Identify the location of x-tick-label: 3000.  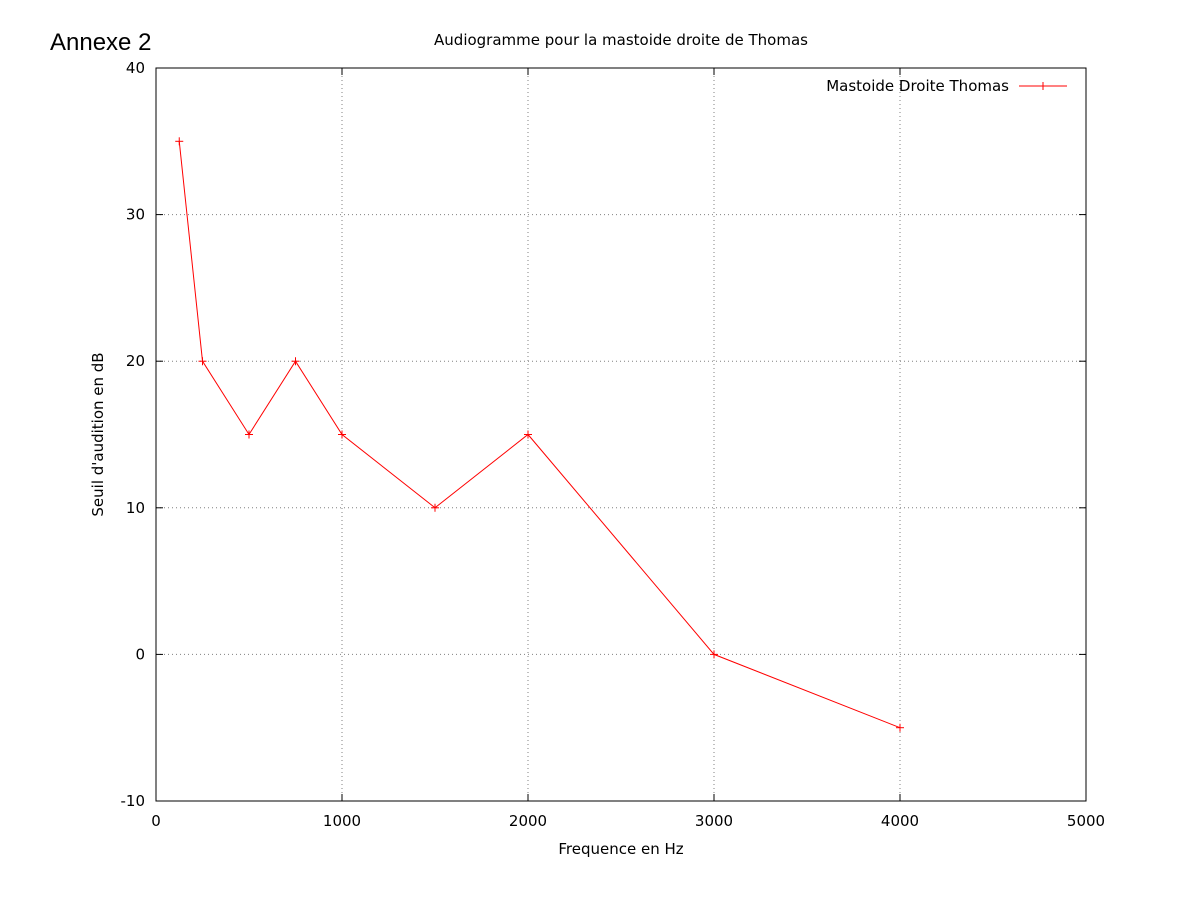
(714, 821).